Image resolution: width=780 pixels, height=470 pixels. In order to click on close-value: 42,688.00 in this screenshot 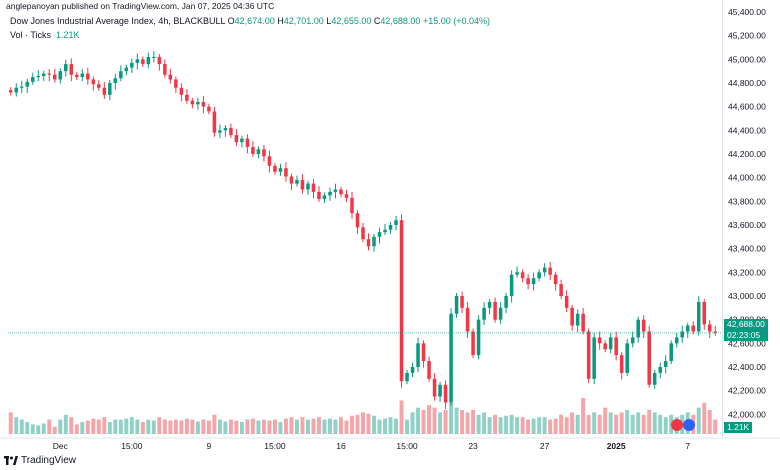, I will do `click(400, 21)`.